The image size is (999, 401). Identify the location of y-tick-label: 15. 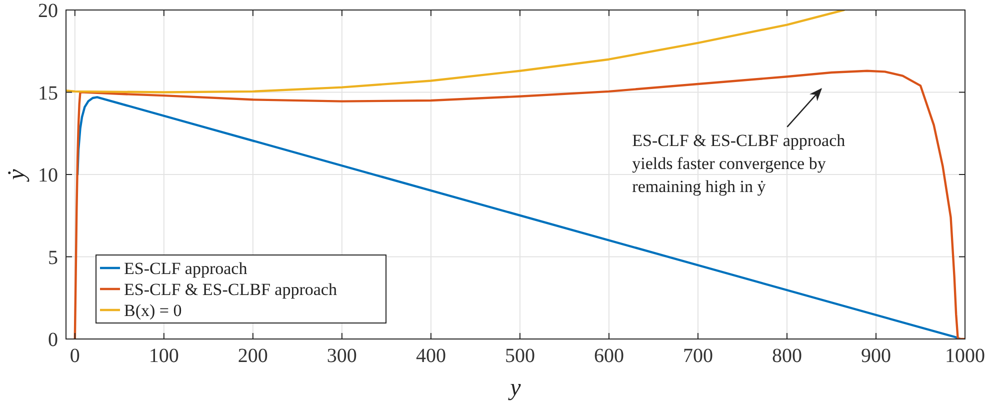
(48, 93).